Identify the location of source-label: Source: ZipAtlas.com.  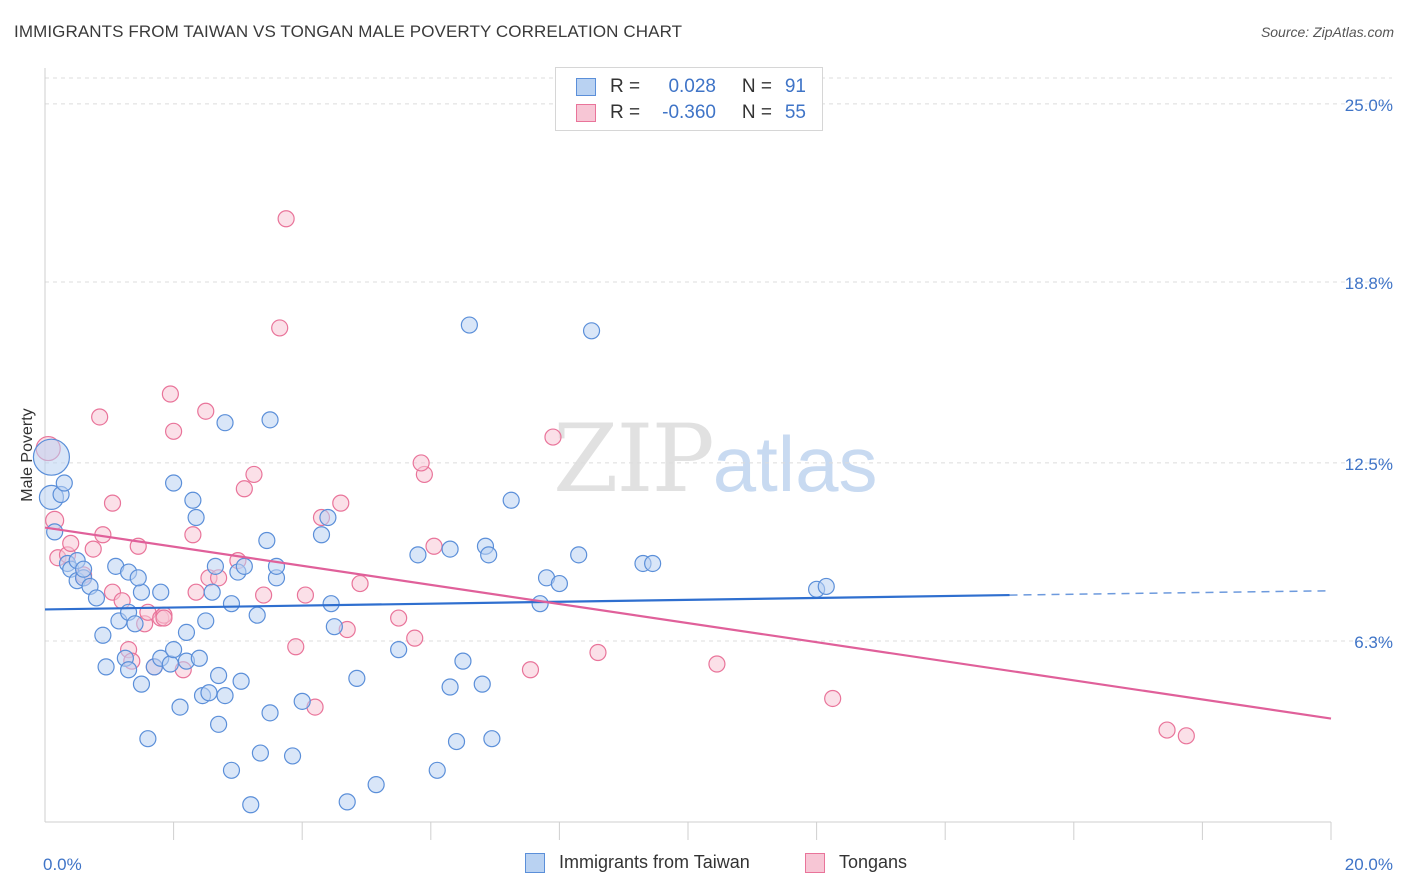
(1327, 32).